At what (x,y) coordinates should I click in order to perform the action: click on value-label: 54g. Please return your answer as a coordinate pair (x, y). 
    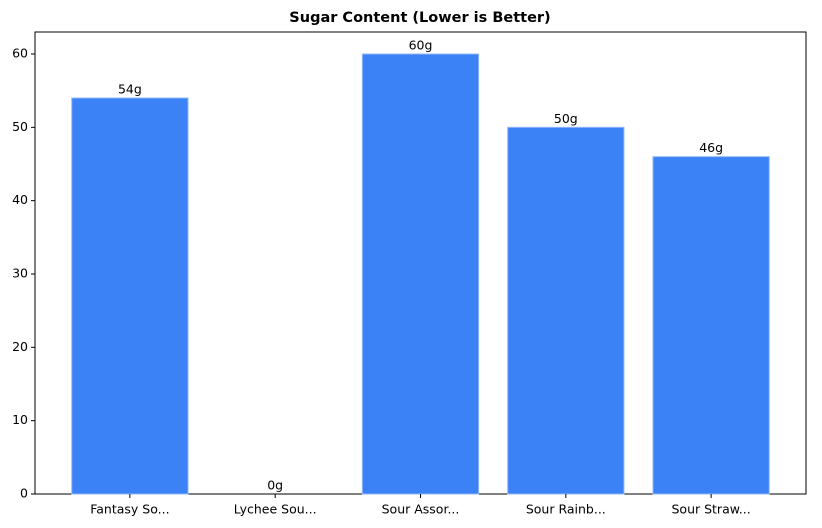
    Looking at the image, I should click on (130, 89).